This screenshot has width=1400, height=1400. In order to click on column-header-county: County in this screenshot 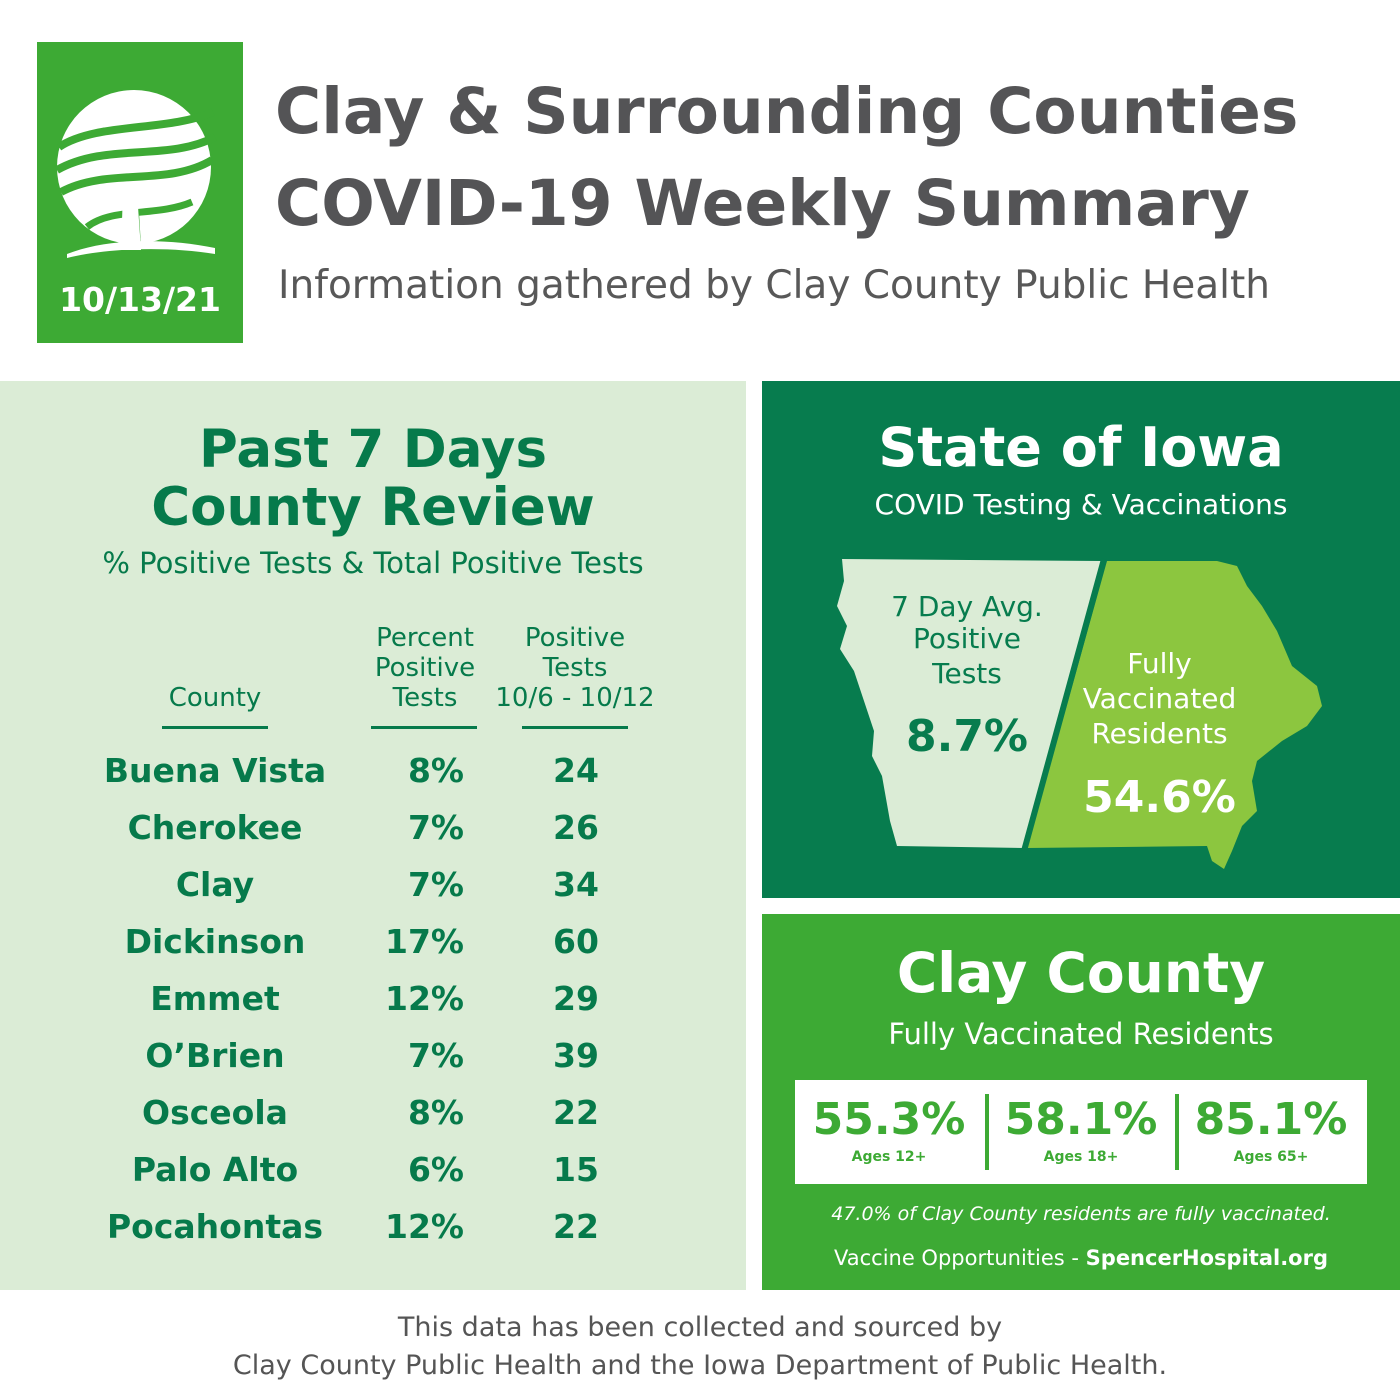, I will do `click(215, 698)`.